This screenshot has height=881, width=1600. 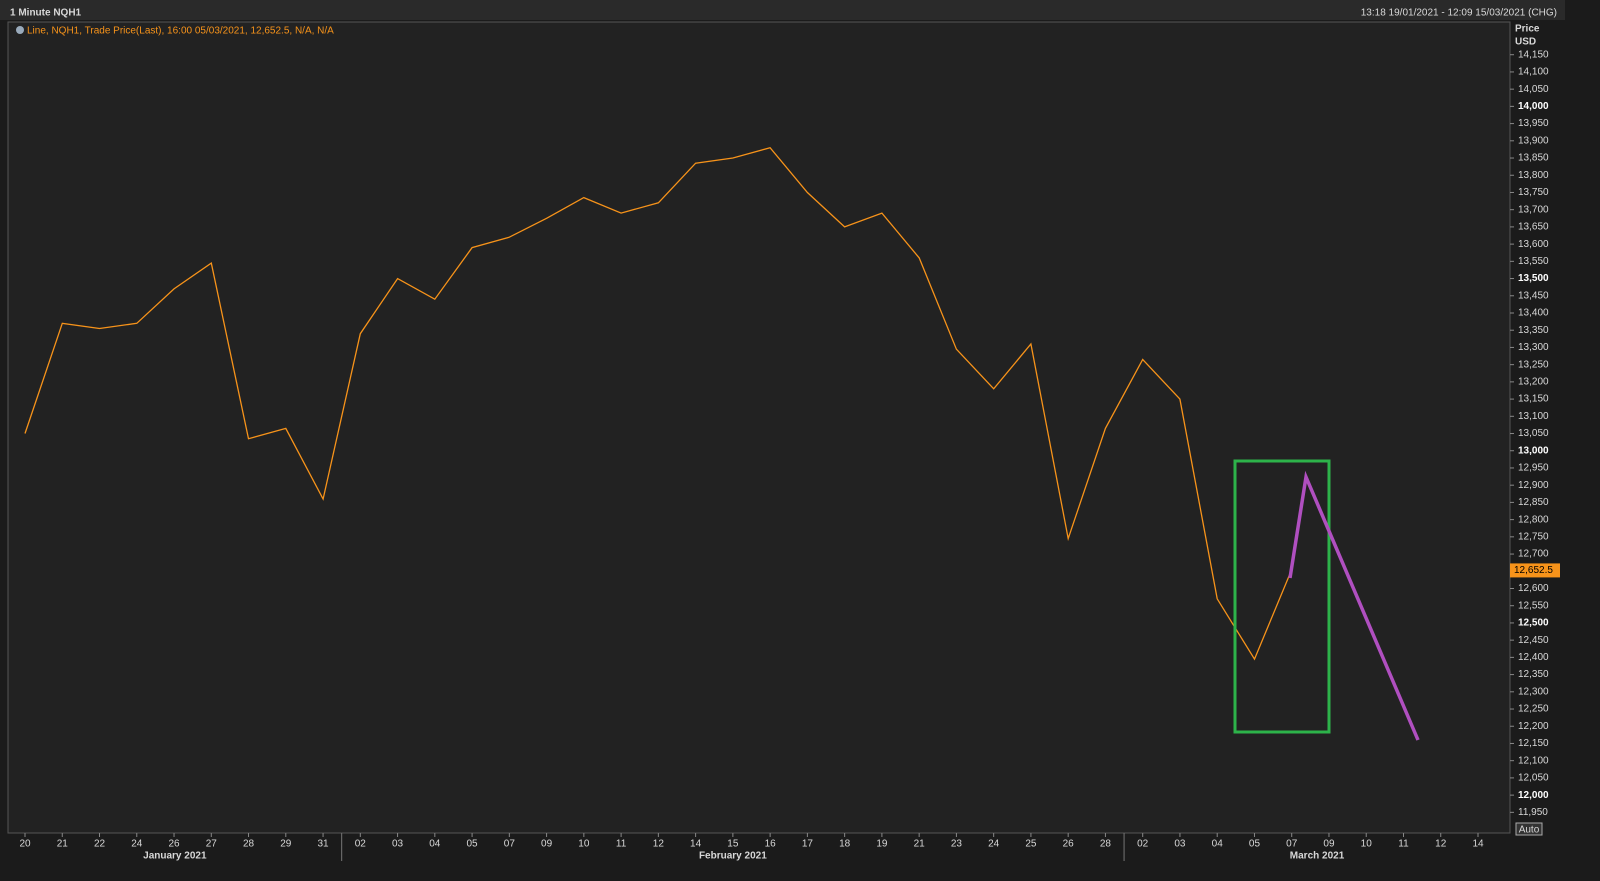 What do you see at coordinates (1533, 261) in the screenshot?
I see `y-tick-label: 13,550` at bounding box center [1533, 261].